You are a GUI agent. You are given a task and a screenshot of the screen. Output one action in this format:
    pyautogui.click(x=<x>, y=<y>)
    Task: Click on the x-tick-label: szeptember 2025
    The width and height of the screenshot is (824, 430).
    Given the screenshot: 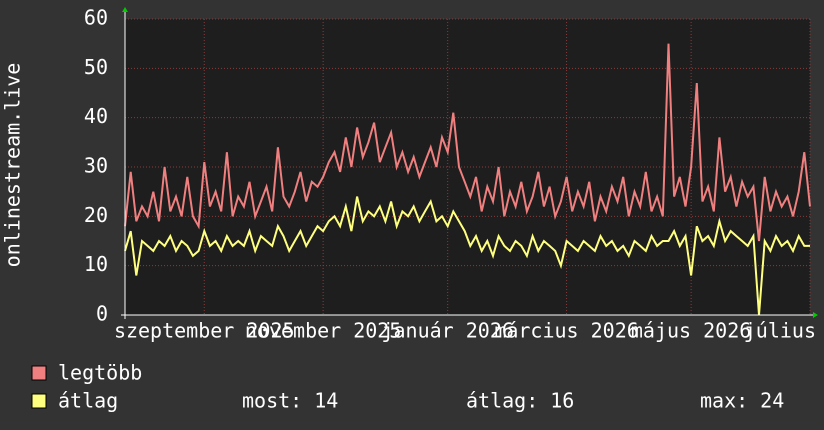 What is the action you would take?
    pyautogui.click(x=204, y=331)
    